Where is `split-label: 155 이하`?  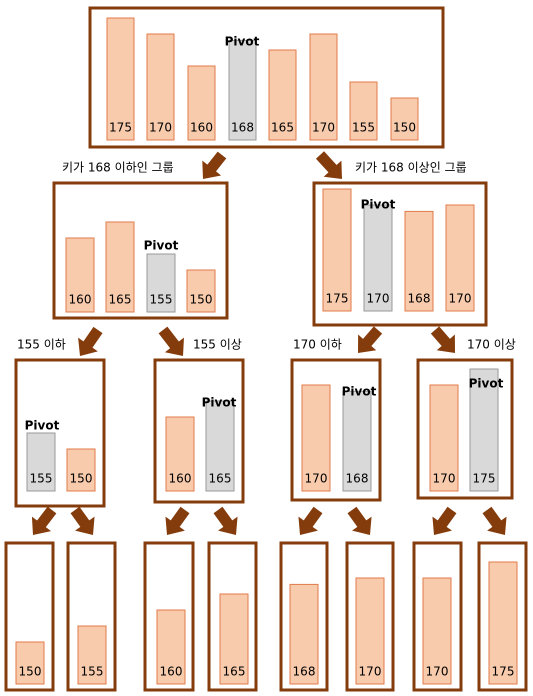 split-label: 155 이하 is located at coordinates (41, 345).